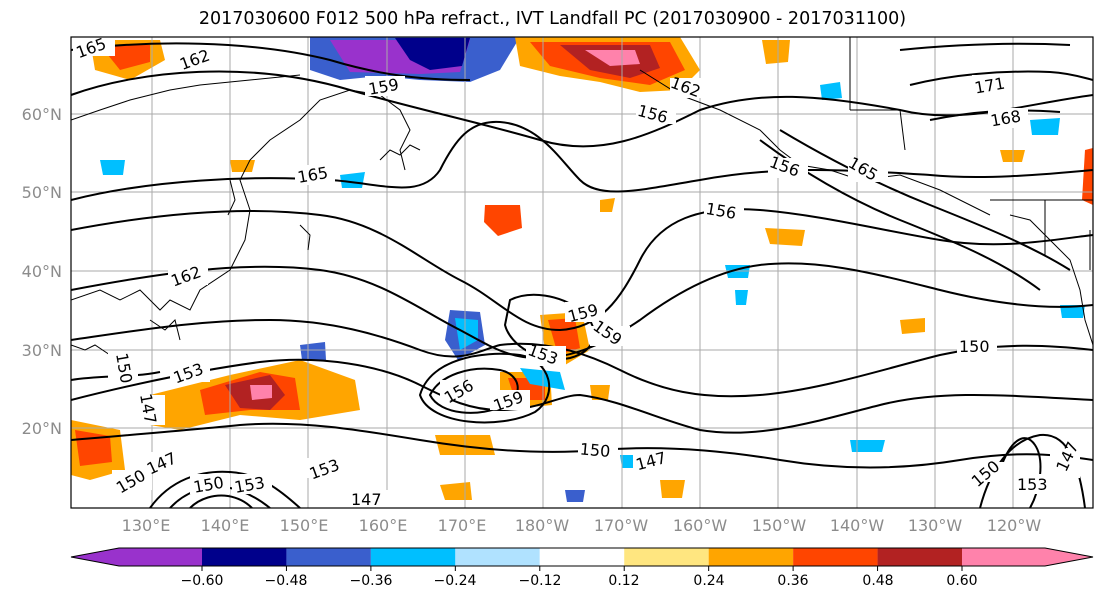  What do you see at coordinates (700, 525) in the screenshot?
I see `lon-label: 160°W` at bounding box center [700, 525].